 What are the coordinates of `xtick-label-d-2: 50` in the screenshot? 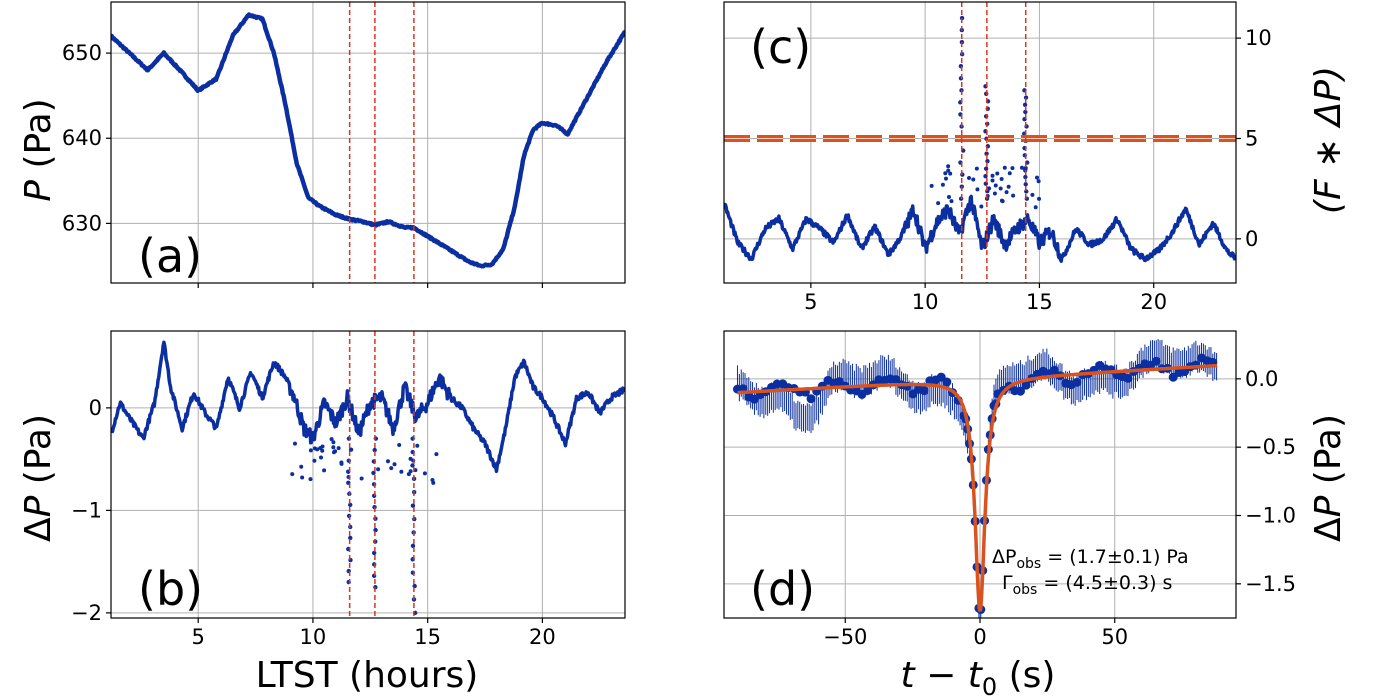 It's located at (1114, 637).